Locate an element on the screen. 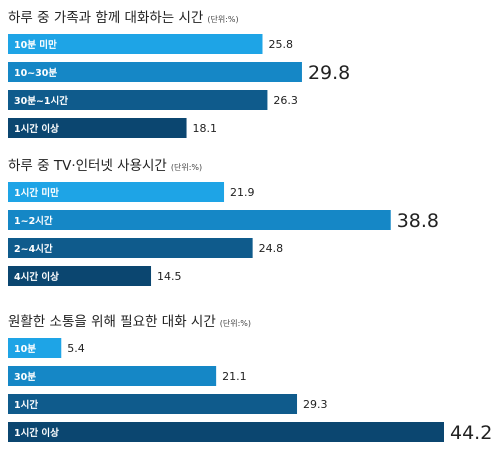  value-label: 25.8 is located at coordinates (280, 44).